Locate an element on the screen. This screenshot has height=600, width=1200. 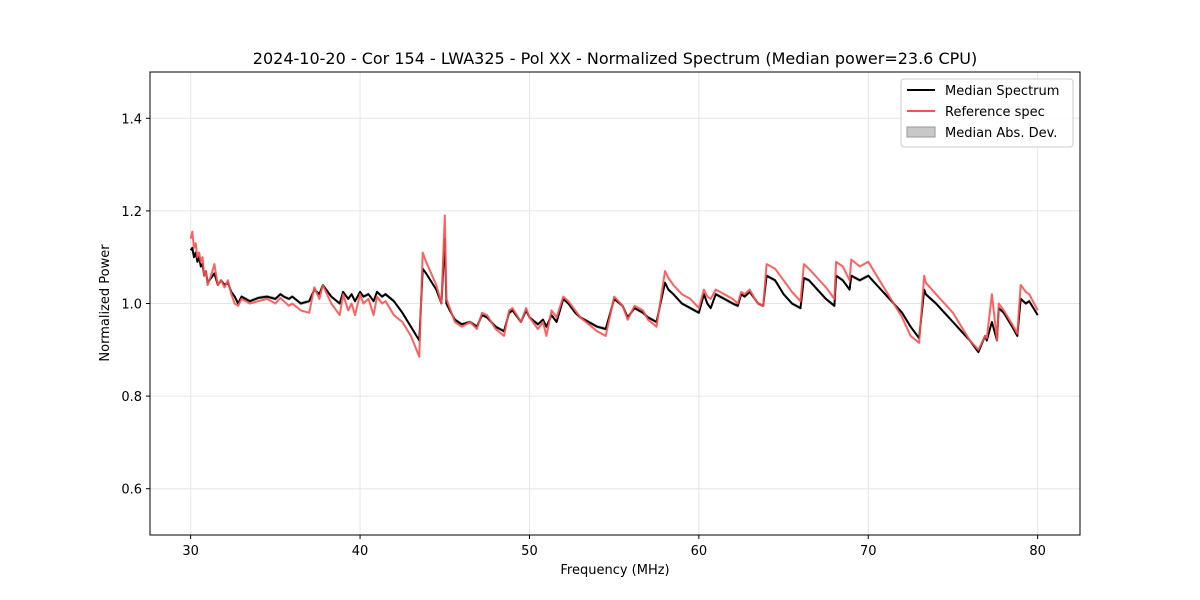
y-tick-label: 1.4 is located at coordinates (131, 119).